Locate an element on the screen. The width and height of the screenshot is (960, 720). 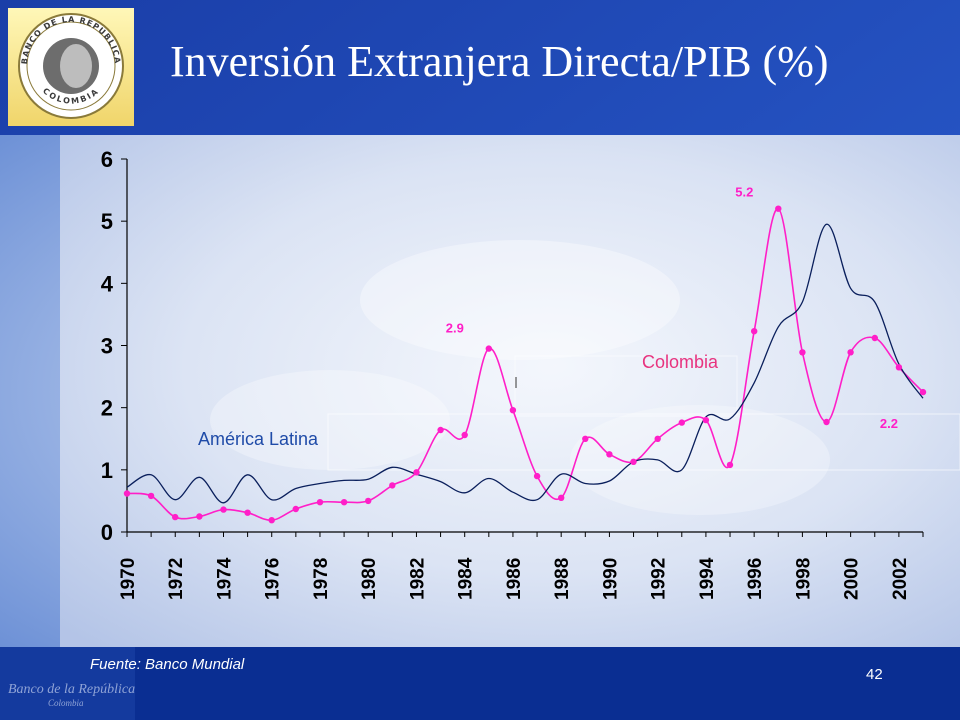
data-label: 5.2 is located at coordinates (744, 192).